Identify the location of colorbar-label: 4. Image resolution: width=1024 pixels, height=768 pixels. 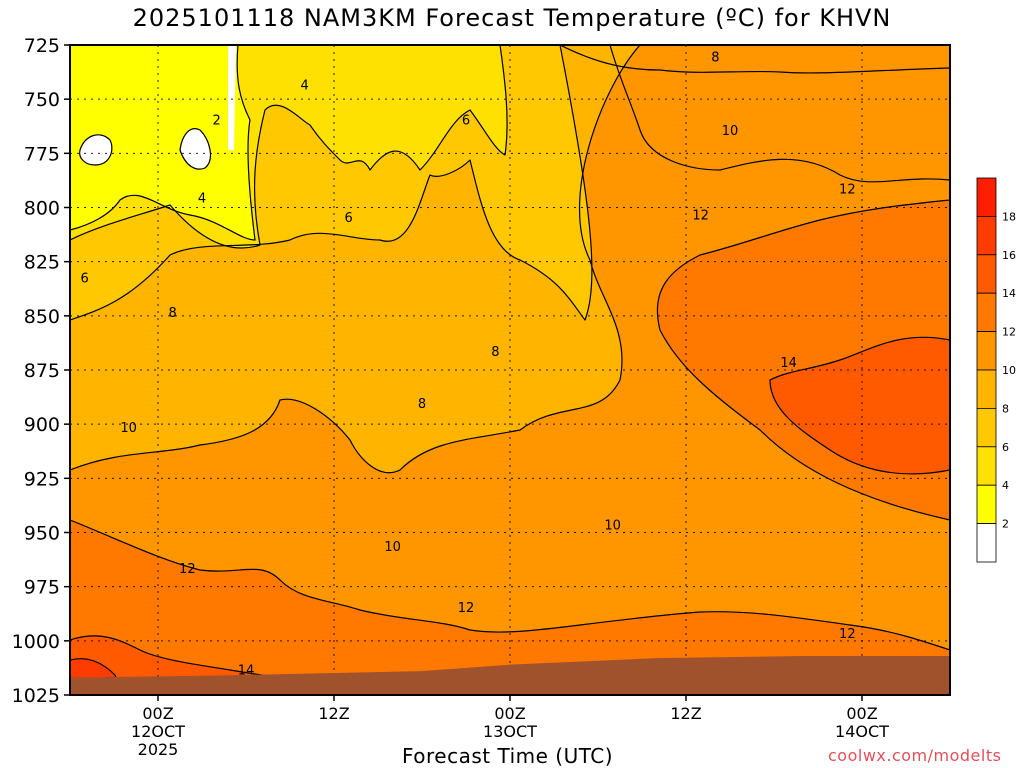
(1005, 485).